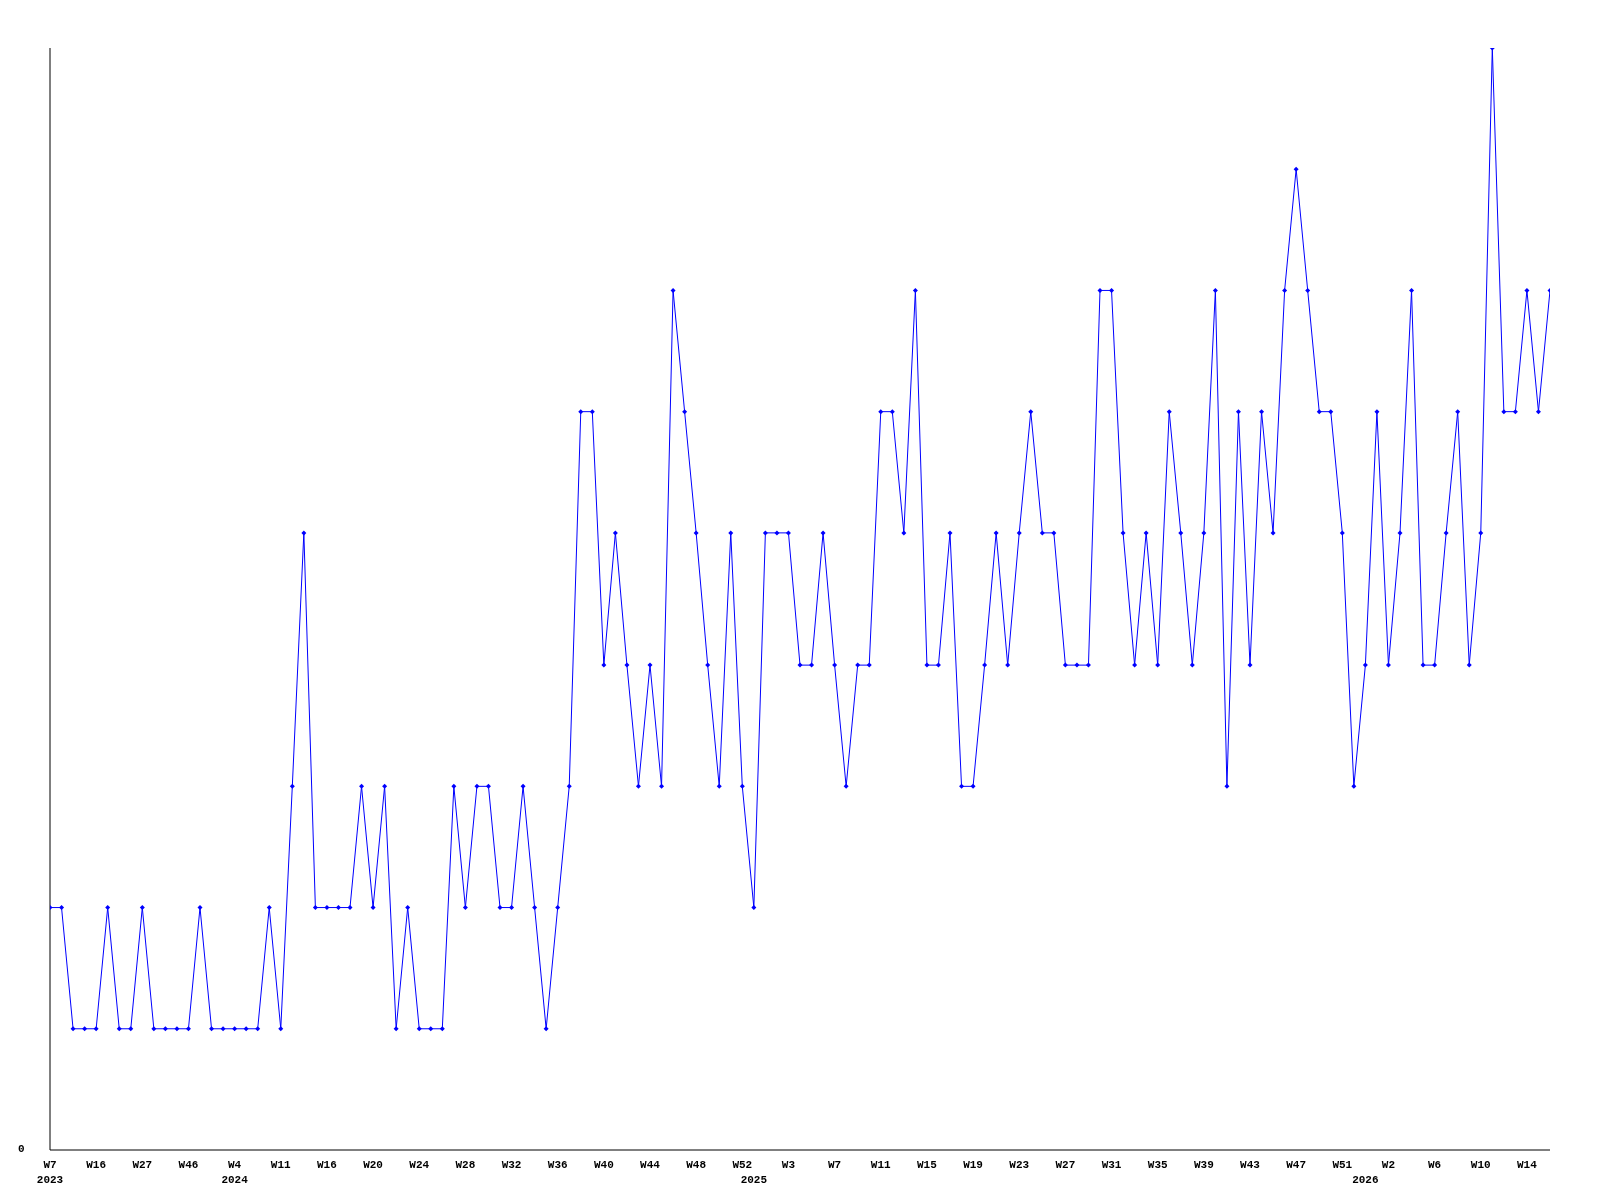 The width and height of the screenshot is (1600, 1200). Describe the element at coordinates (419, 1165) in the screenshot. I see `x-tick-label: W24` at that location.